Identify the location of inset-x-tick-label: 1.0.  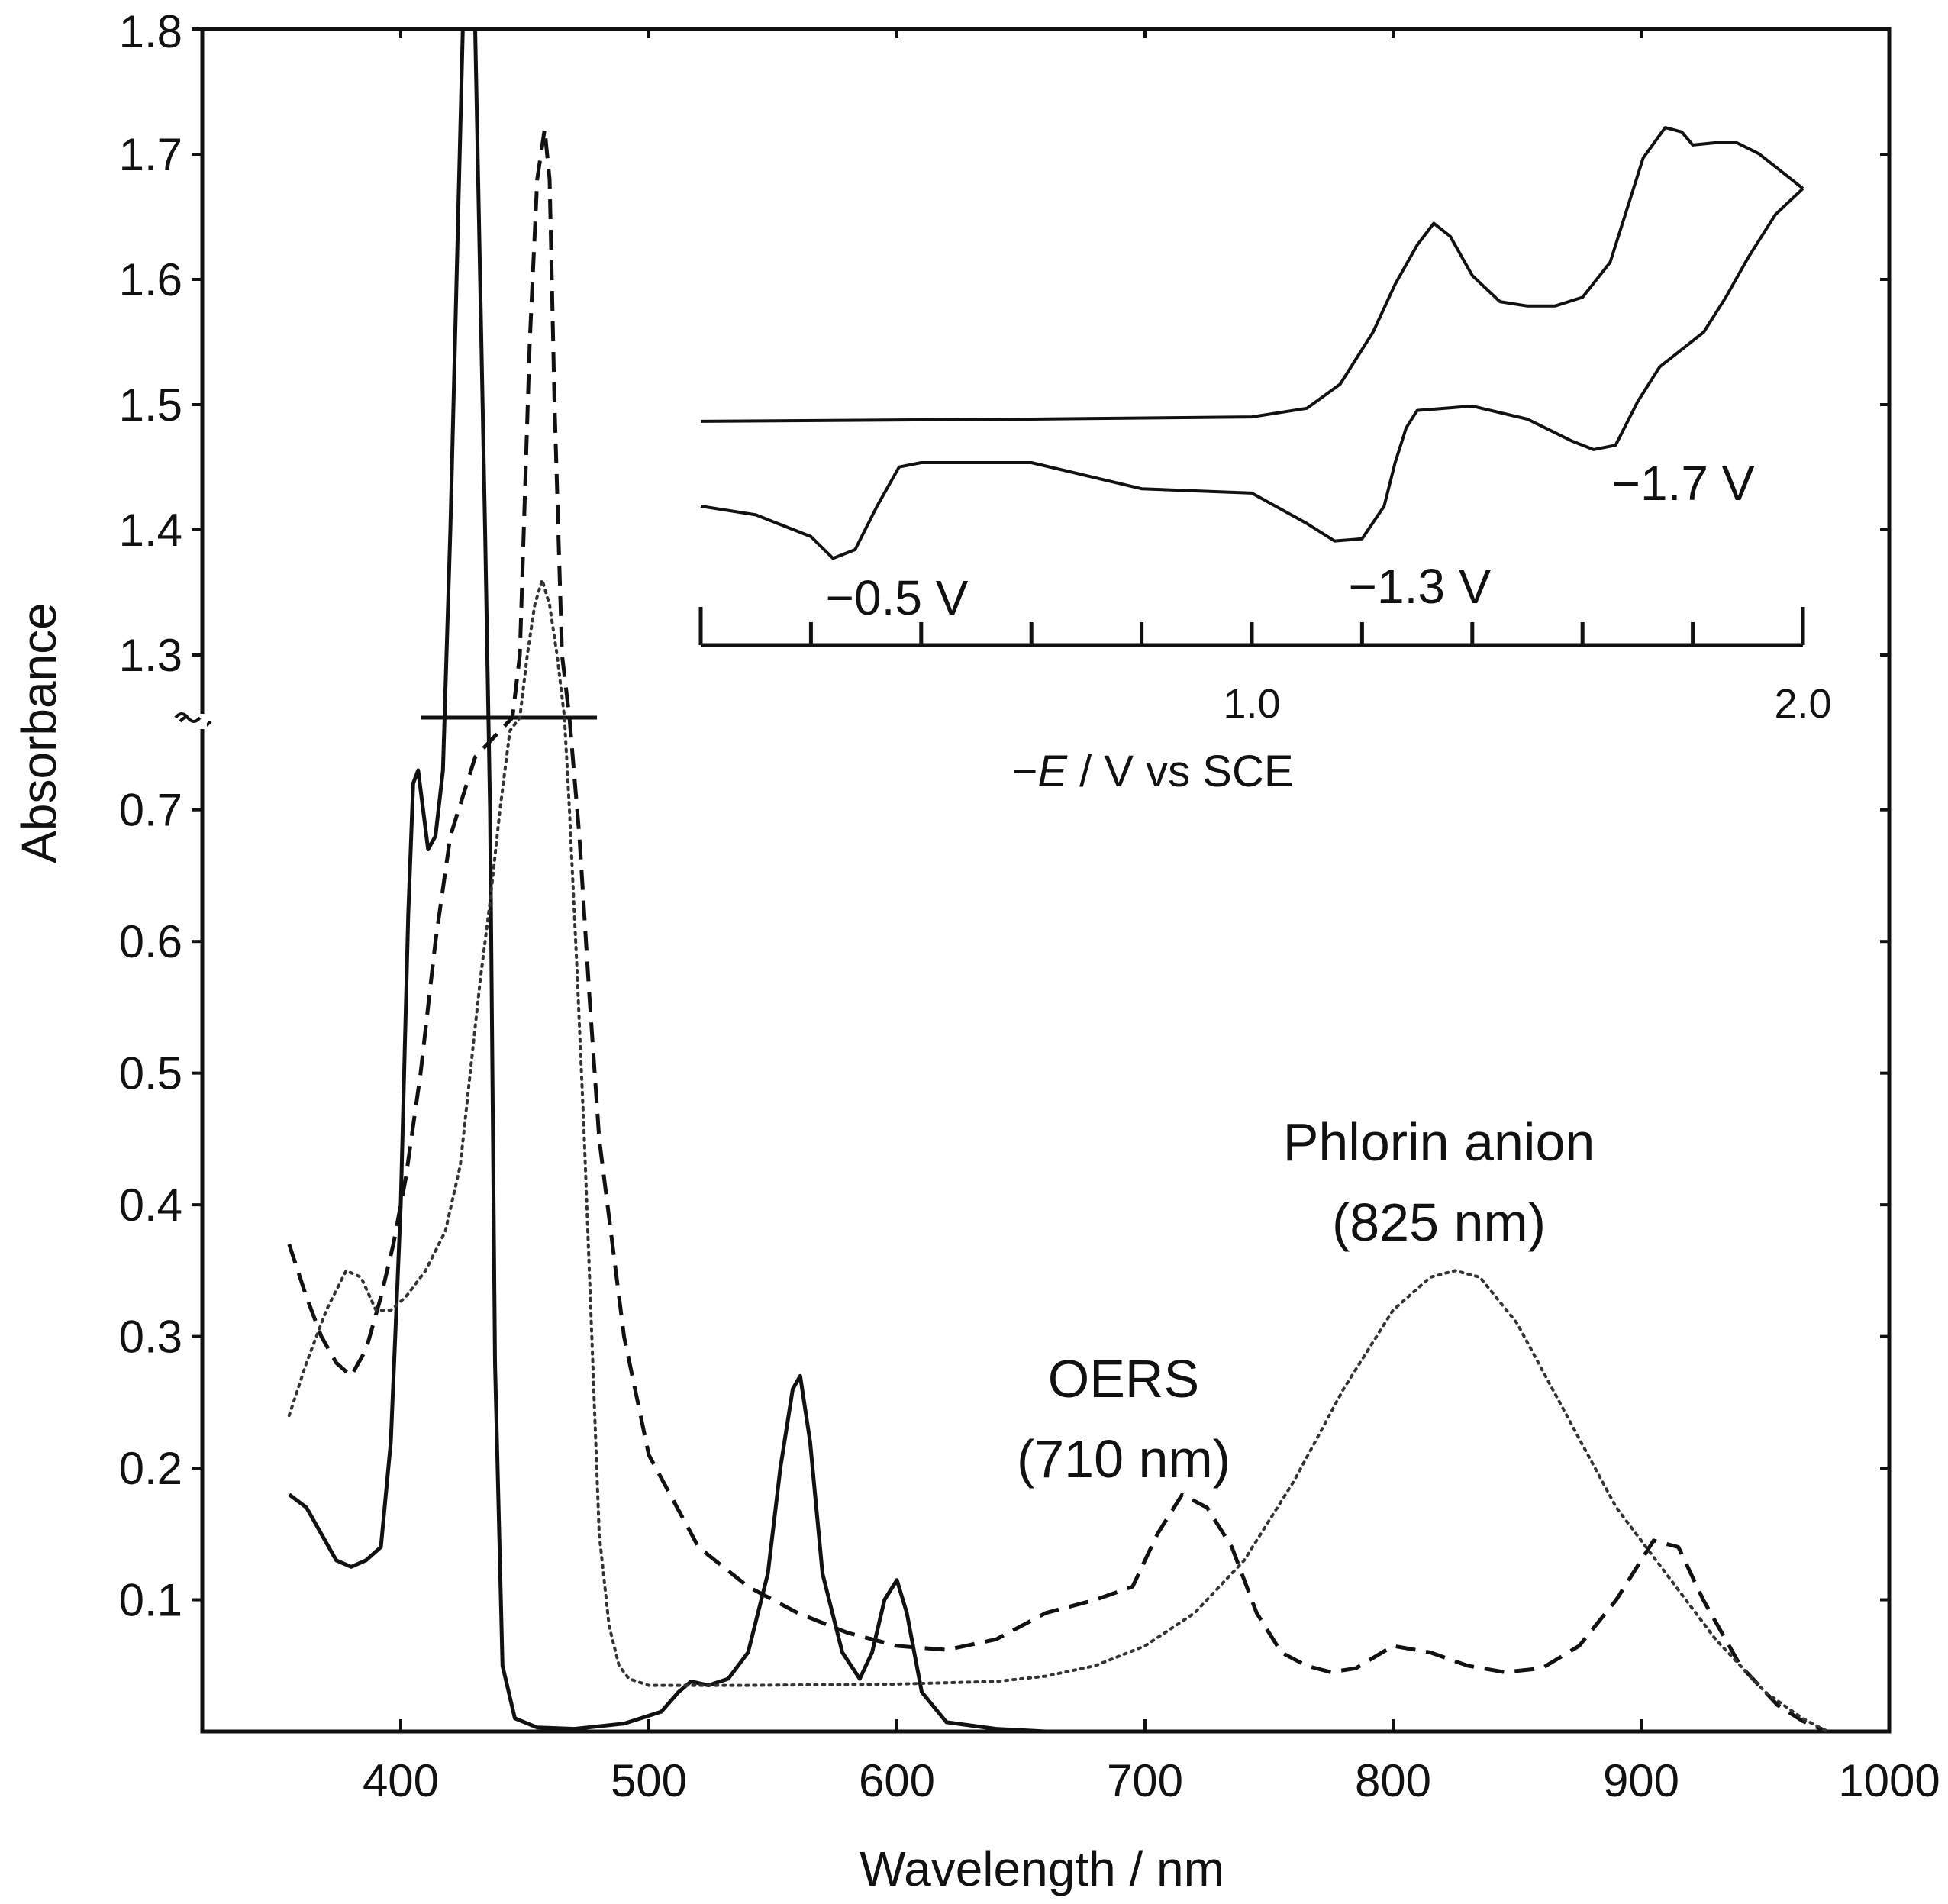
(1251, 704).